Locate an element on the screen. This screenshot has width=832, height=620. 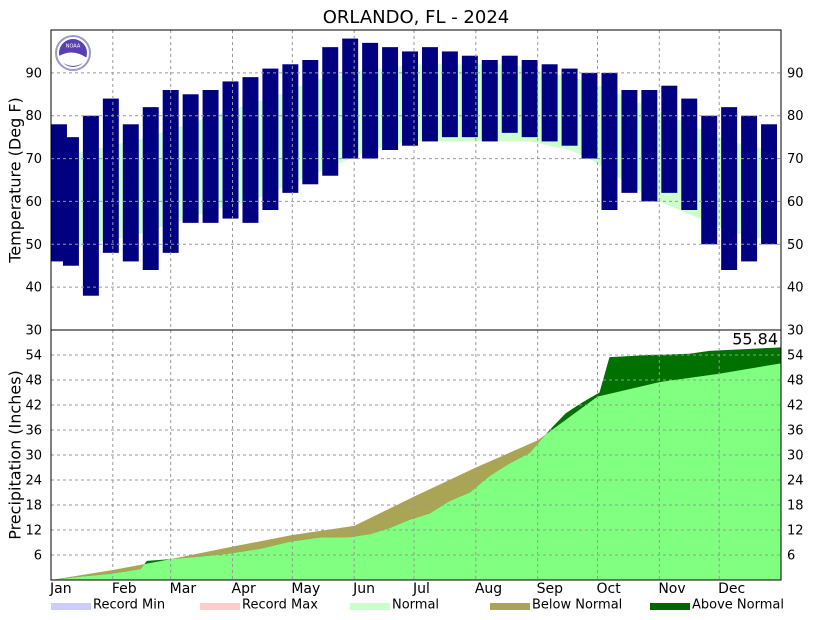
legend-label: Above Normal is located at coordinates (738, 605).